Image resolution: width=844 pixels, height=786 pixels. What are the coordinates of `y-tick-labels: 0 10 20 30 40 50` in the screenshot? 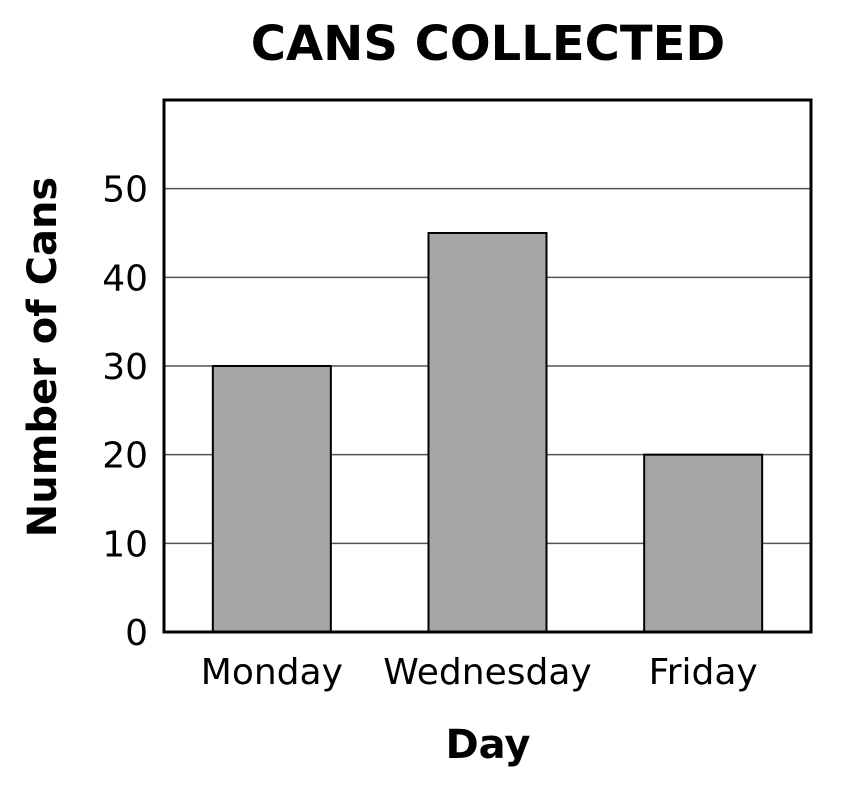 It's located at (125, 412).